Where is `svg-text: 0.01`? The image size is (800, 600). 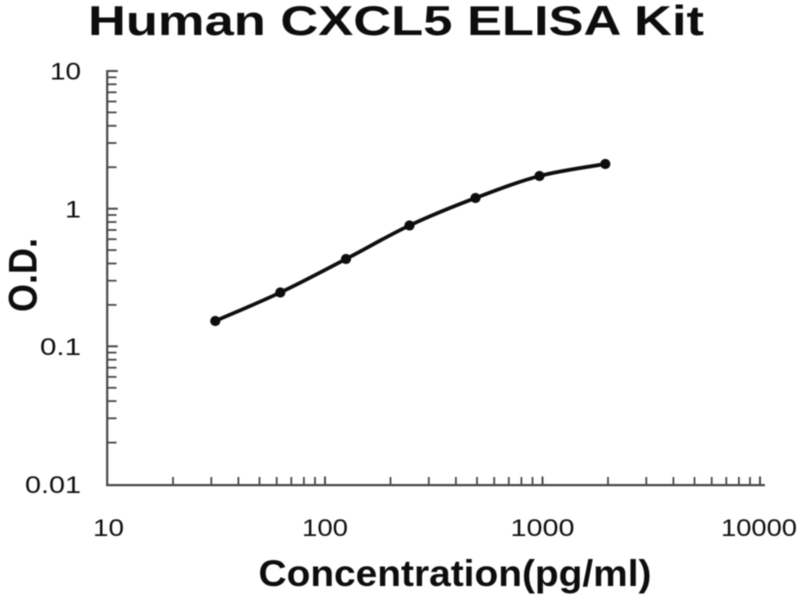
svg-text: 0.01 is located at coordinates (53, 485).